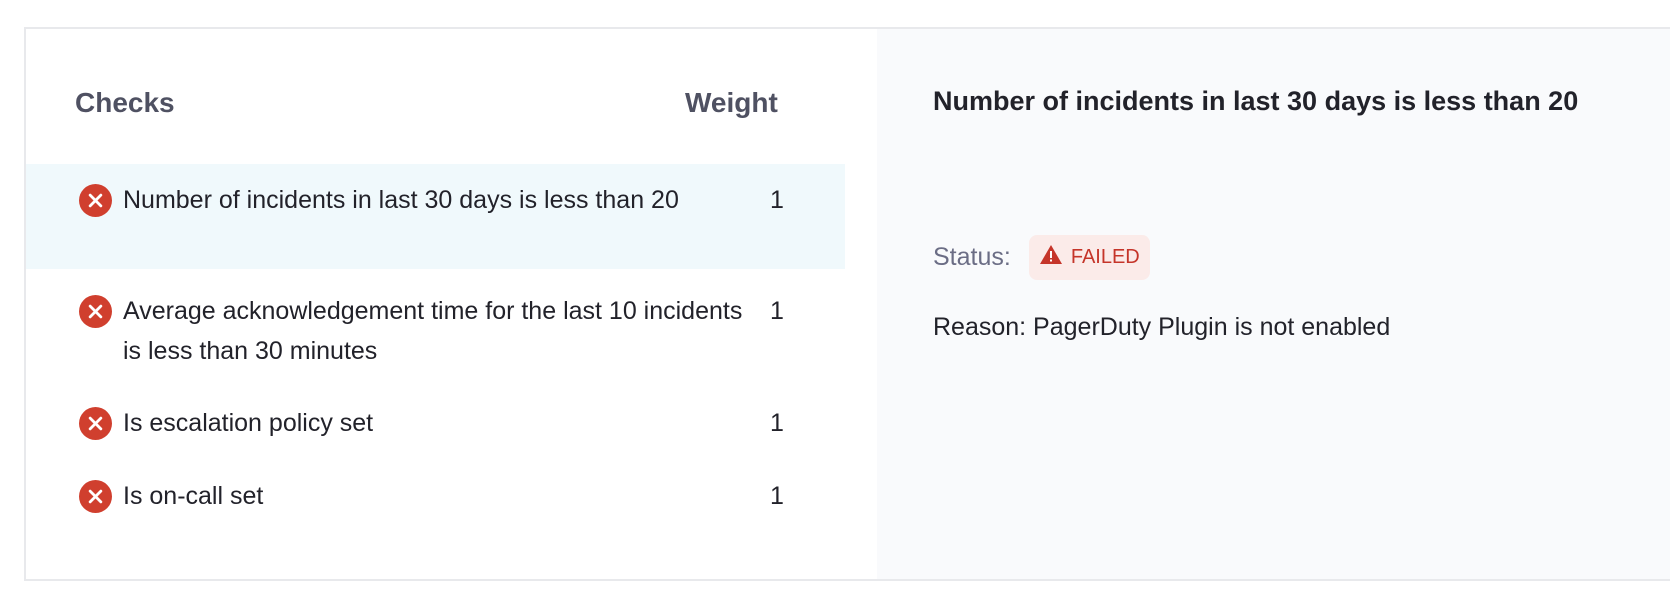  What do you see at coordinates (1105, 257) in the screenshot?
I see `status-value: FAILED` at bounding box center [1105, 257].